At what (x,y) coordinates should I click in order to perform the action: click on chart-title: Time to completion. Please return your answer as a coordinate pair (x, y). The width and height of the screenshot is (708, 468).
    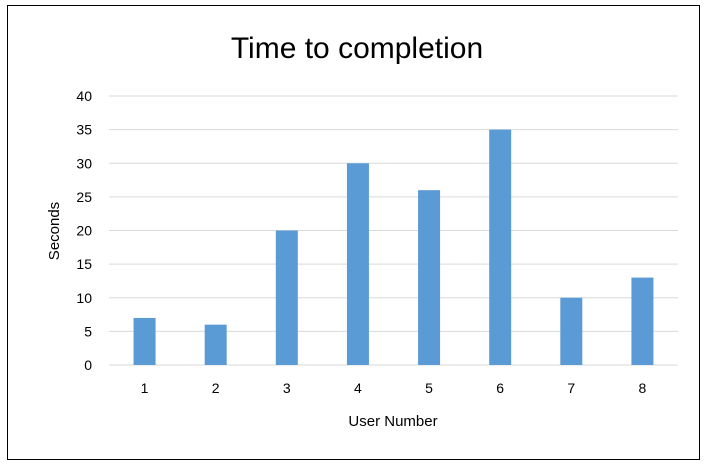
    Looking at the image, I should click on (357, 48).